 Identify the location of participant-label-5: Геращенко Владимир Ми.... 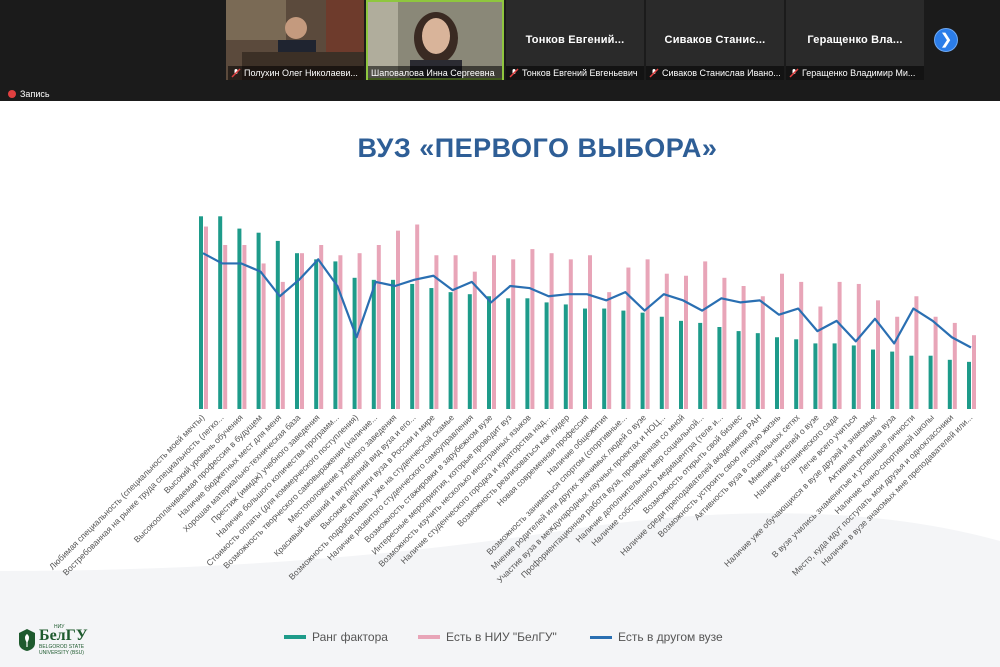
(855, 73).